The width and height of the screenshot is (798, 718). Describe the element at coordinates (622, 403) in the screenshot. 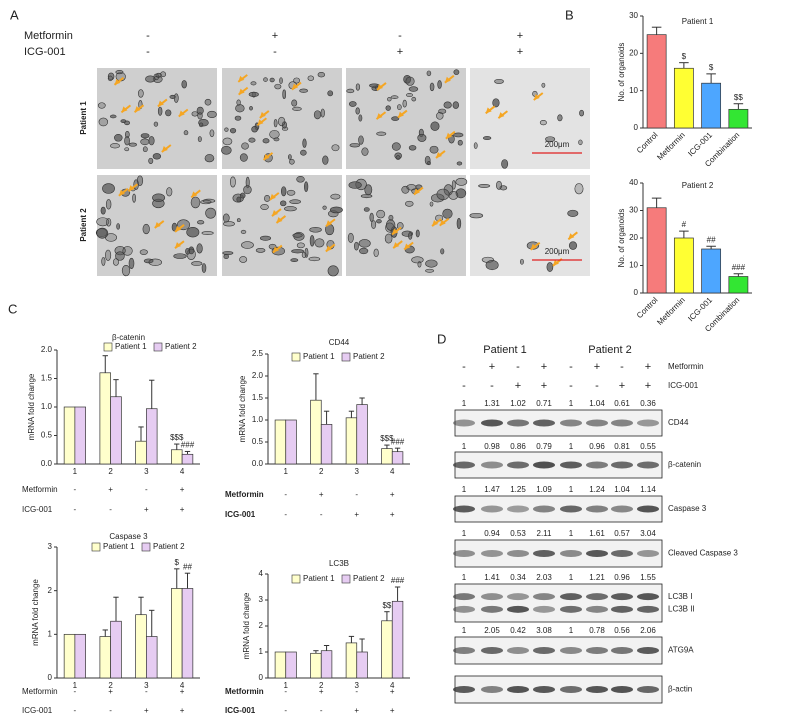

I see `quantification: 0.61` at that location.